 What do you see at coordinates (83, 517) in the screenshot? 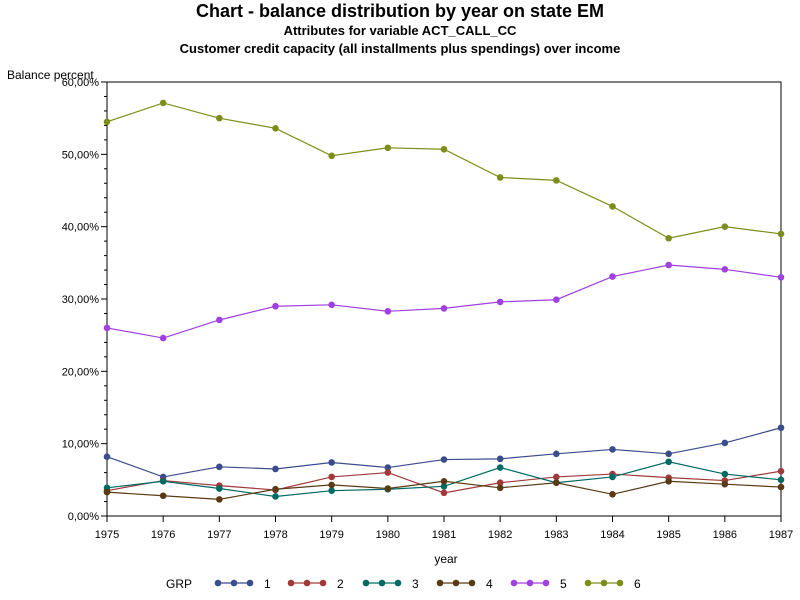
I see `y-tick-label: 0,00%` at bounding box center [83, 517].